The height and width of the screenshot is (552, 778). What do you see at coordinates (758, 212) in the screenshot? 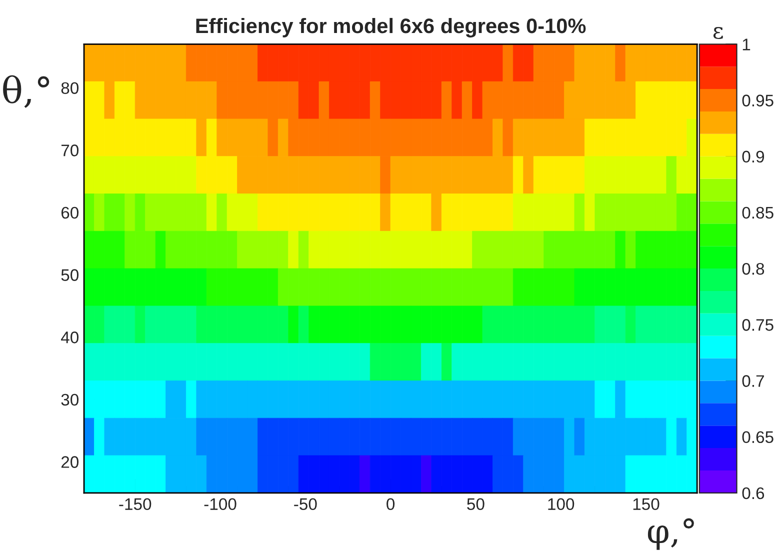
I see `color-bar-label: 0.85` at bounding box center [758, 212].